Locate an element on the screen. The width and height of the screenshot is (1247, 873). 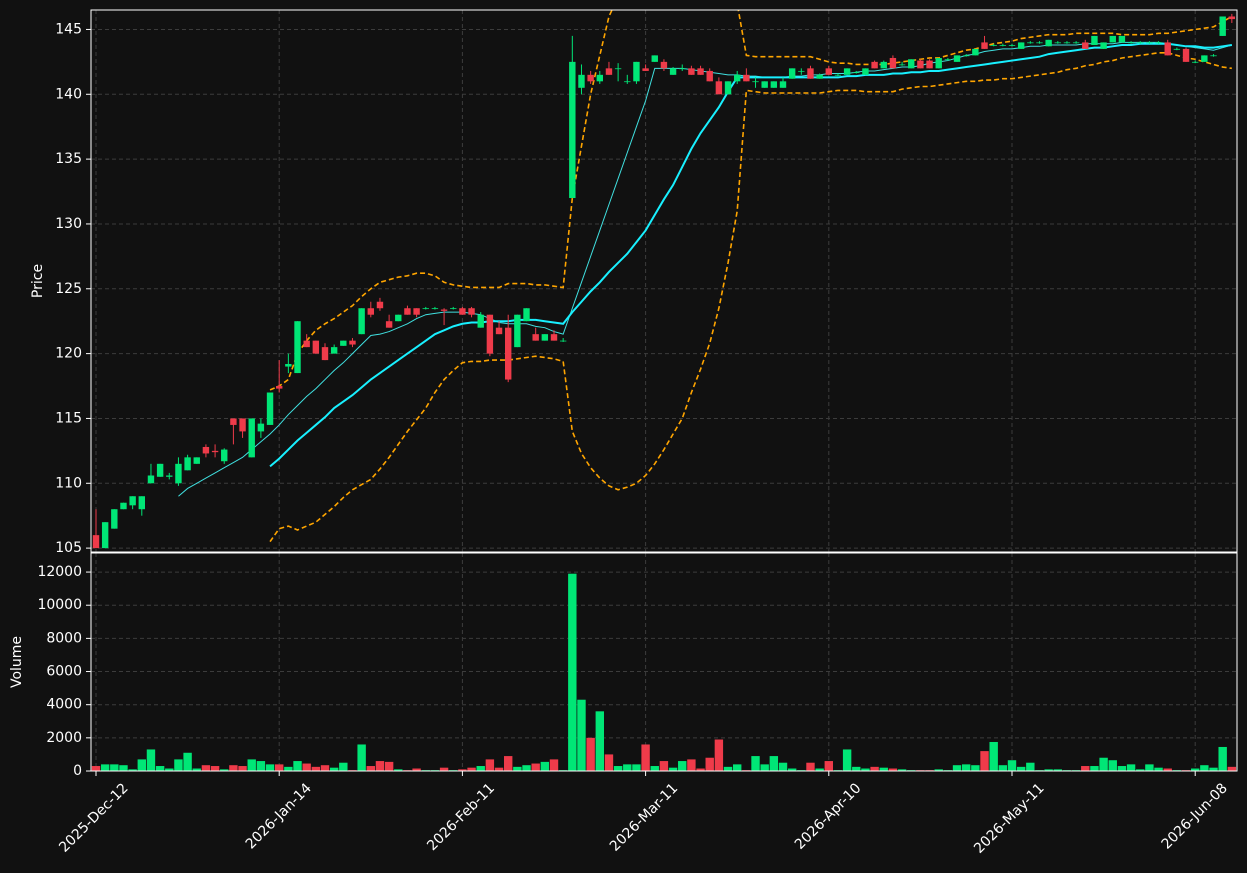
y-tick-label: 10000 is located at coordinates (59, 605).